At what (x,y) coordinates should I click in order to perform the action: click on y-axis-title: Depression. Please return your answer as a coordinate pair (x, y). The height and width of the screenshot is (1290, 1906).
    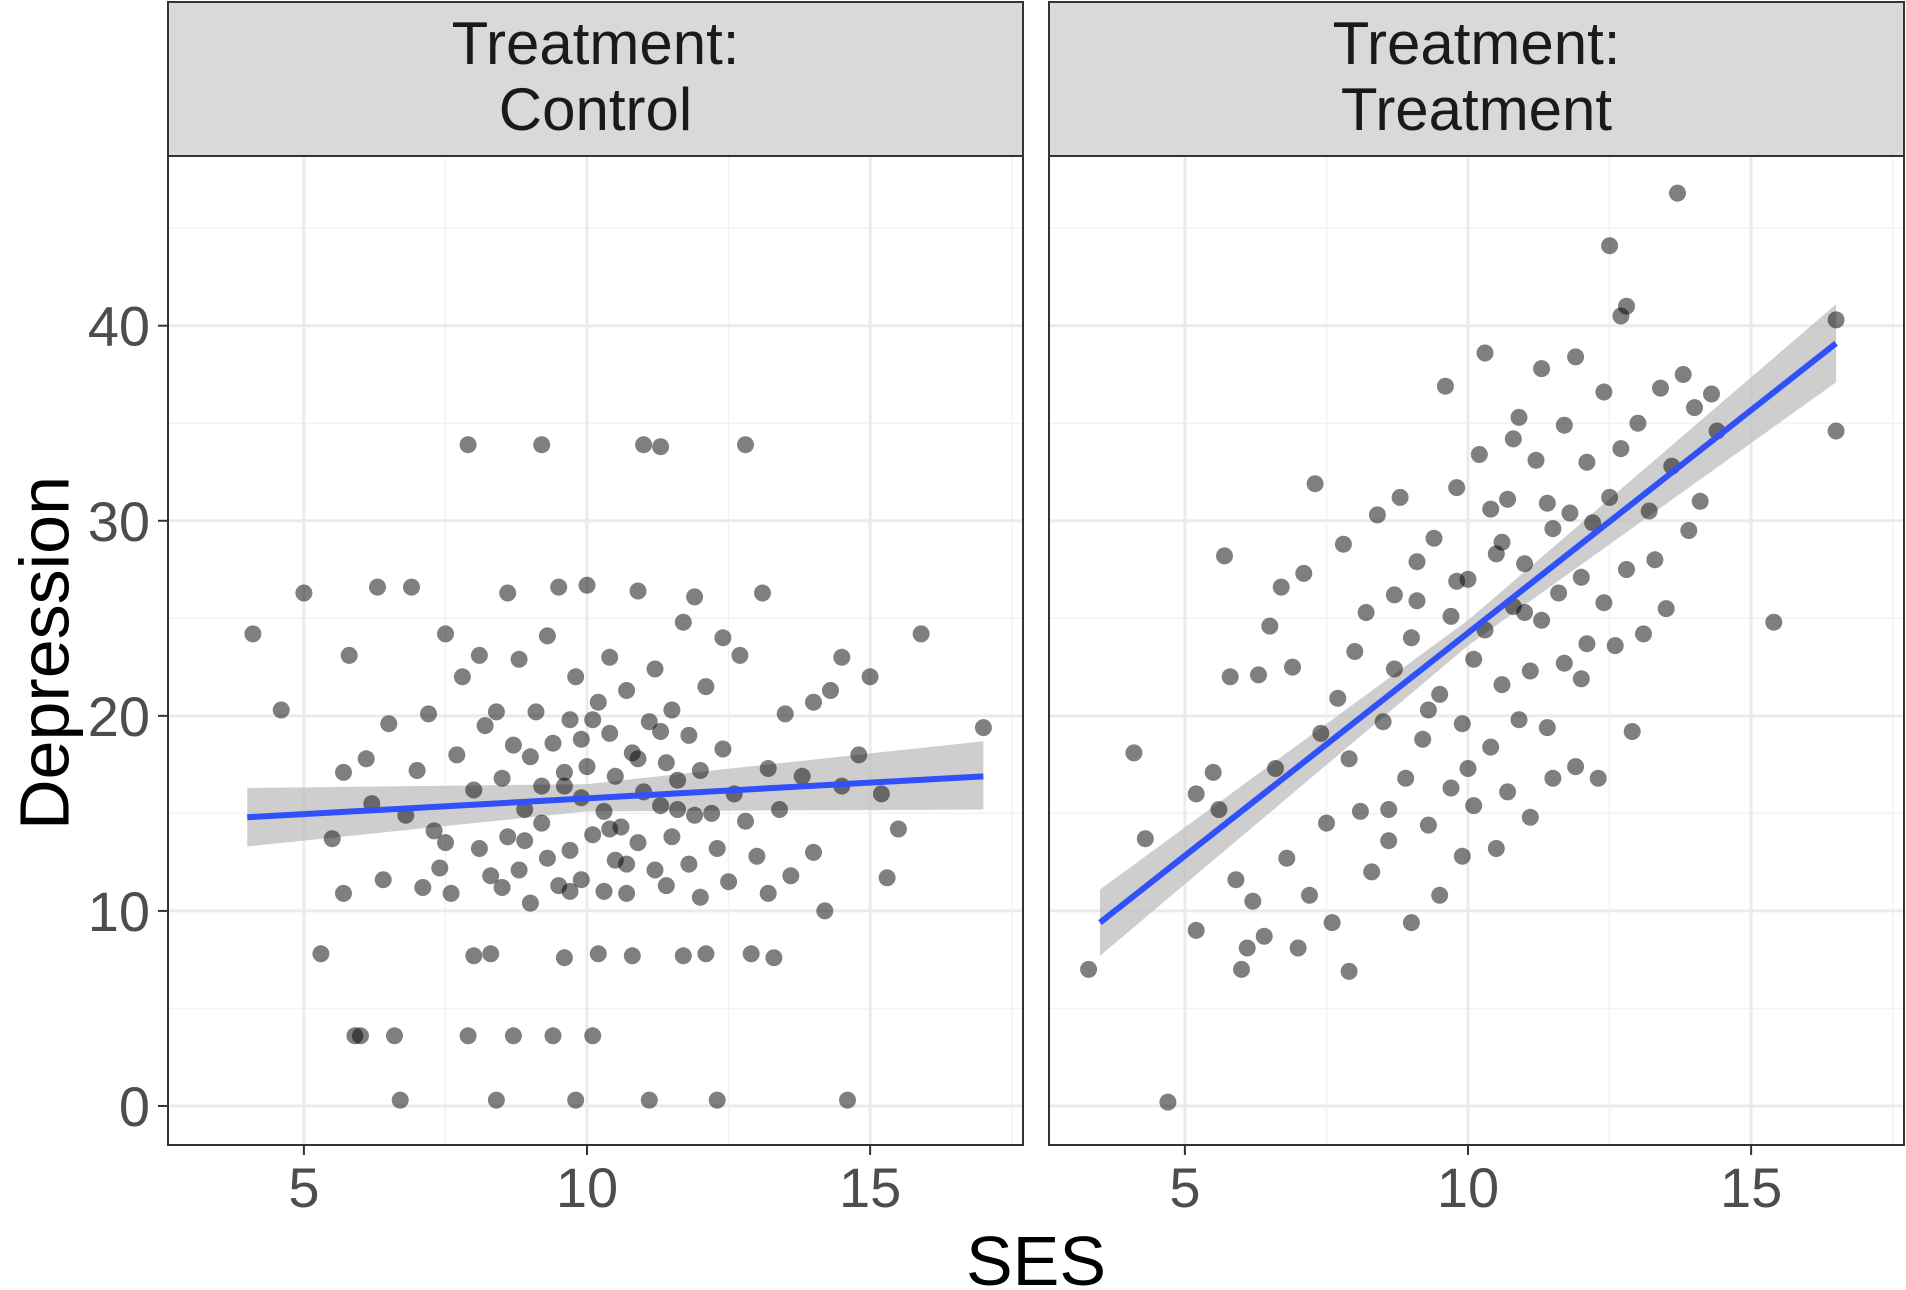
    Looking at the image, I should click on (44, 653).